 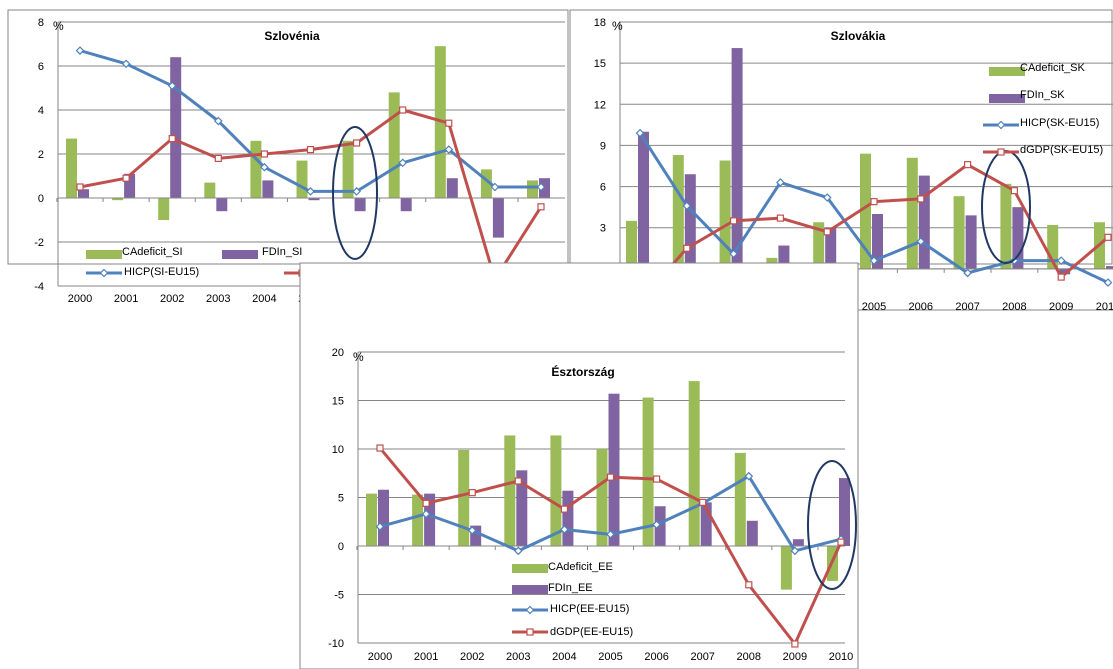 What do you see at coordinates (1059, 123) in the screenshot?
I see `legend-label: HICP(SK-EU15)` at bounding box center [1059, 123].